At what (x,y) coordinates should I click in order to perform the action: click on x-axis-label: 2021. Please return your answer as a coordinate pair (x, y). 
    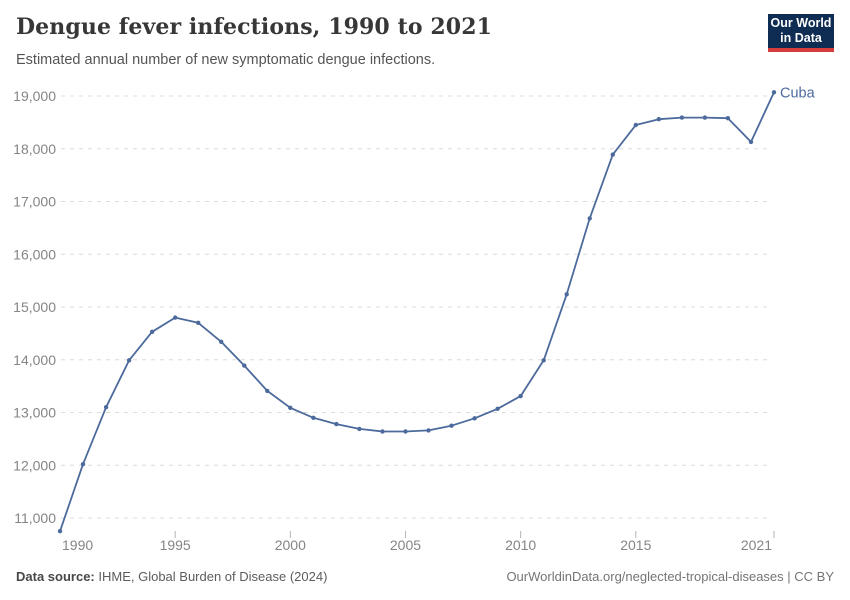
    Looking at the image, I should click on (756, 545).